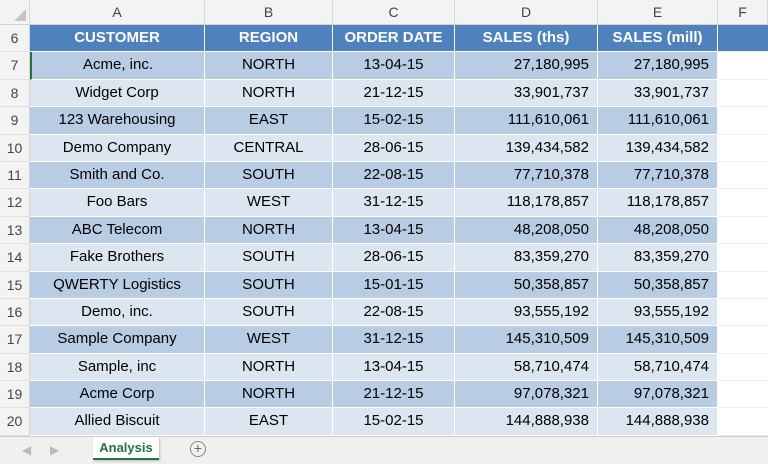  Describe the element at coordinates (526, 203) in the screenshot. I see `cell-sales-ths: 118,178,857` at that location.